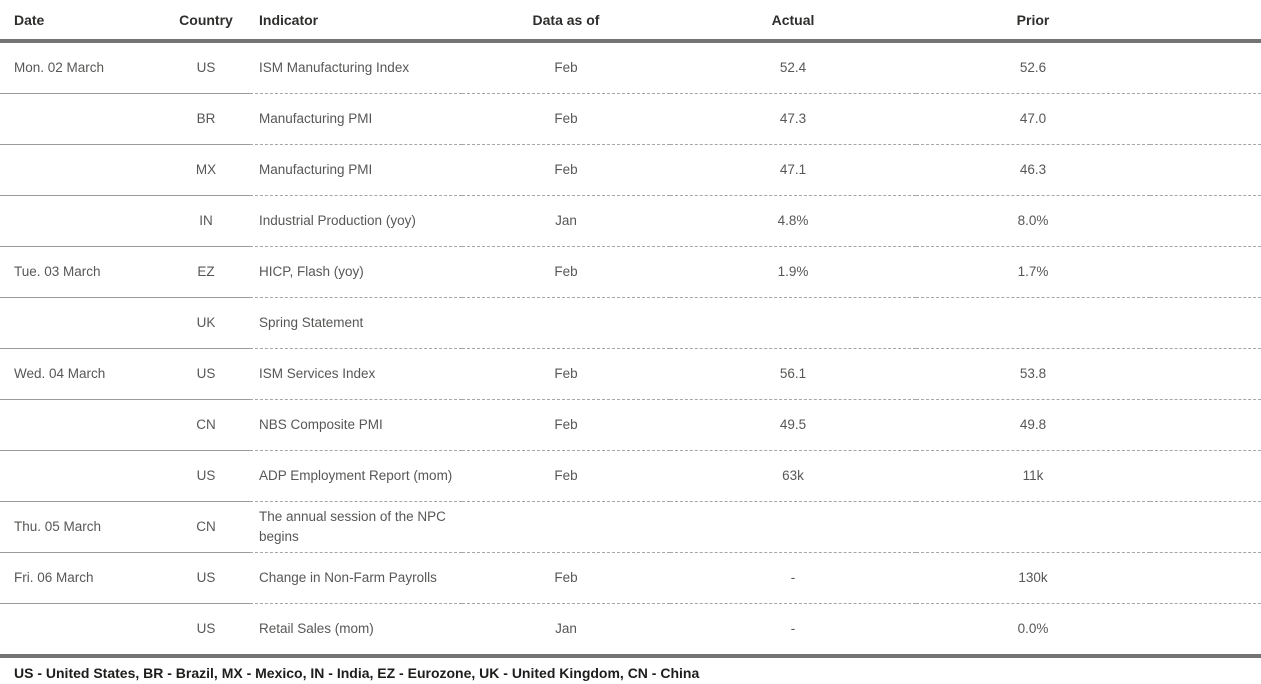 Image resolution: width=1261 pixels, height=684 pixels. I want to click on column-header-spacer, so click(1205, 21).